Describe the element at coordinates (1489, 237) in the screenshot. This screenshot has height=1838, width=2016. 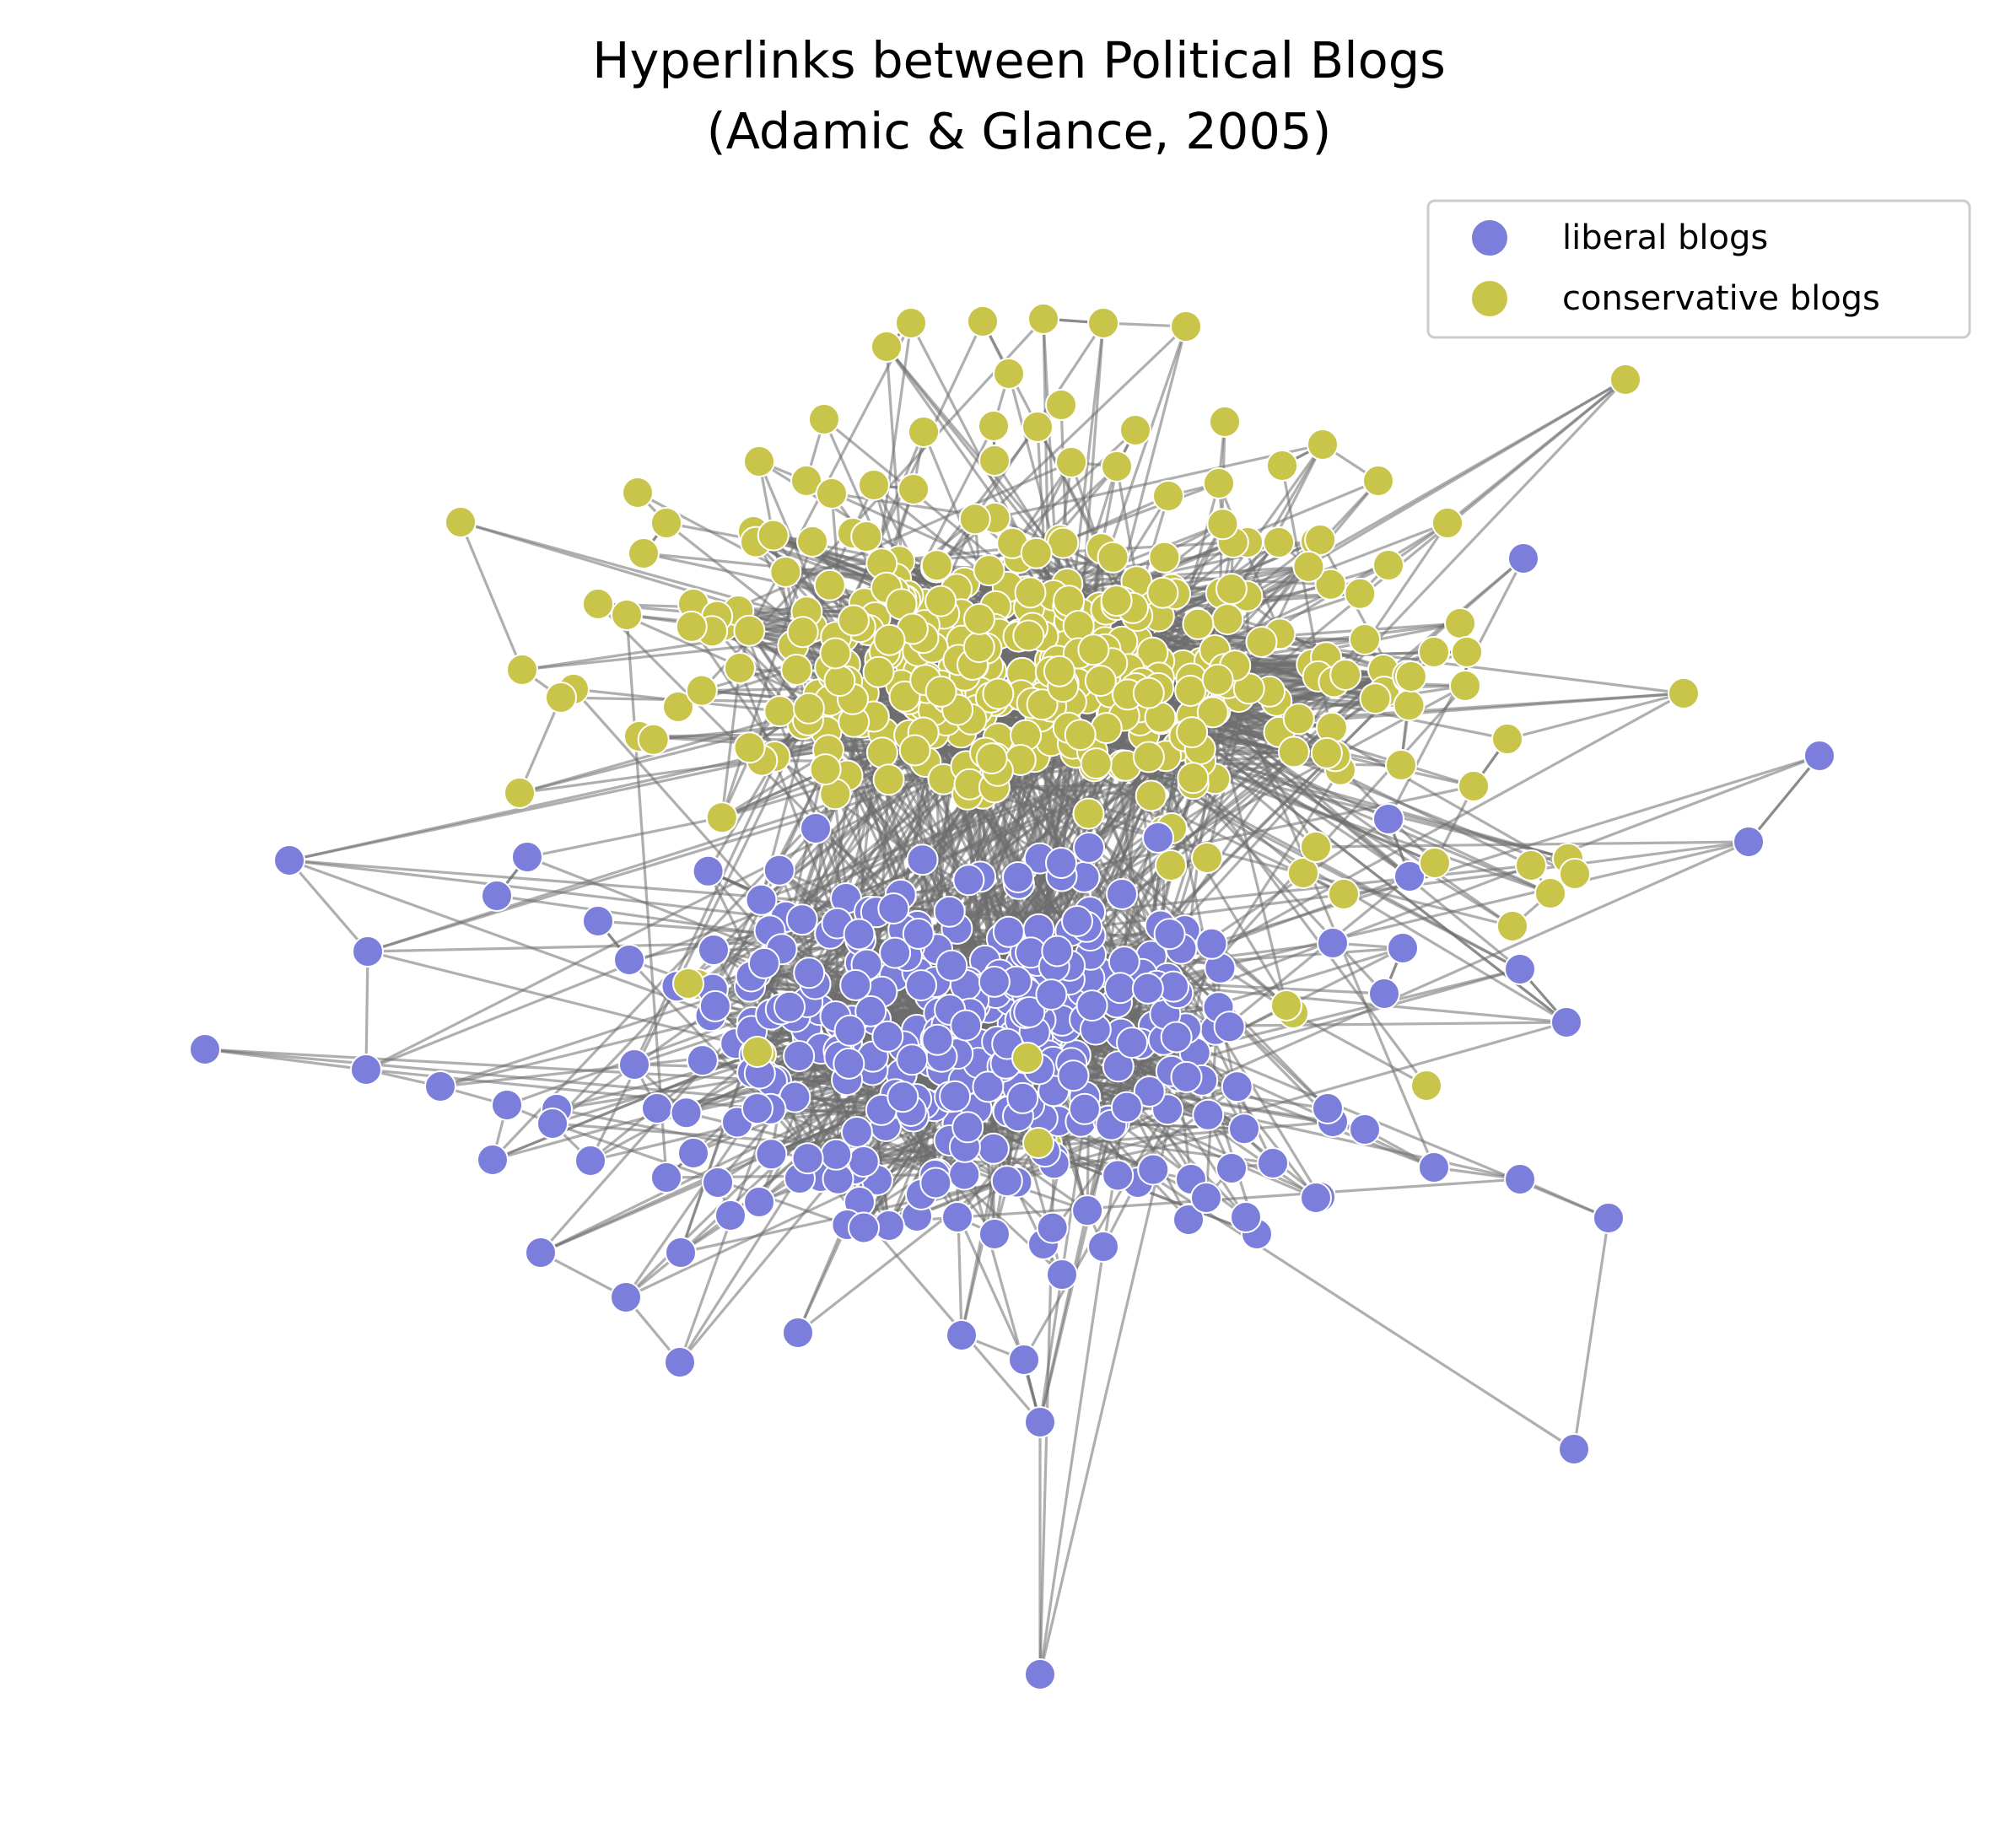
I see `legend-marker-liberal` at that location.